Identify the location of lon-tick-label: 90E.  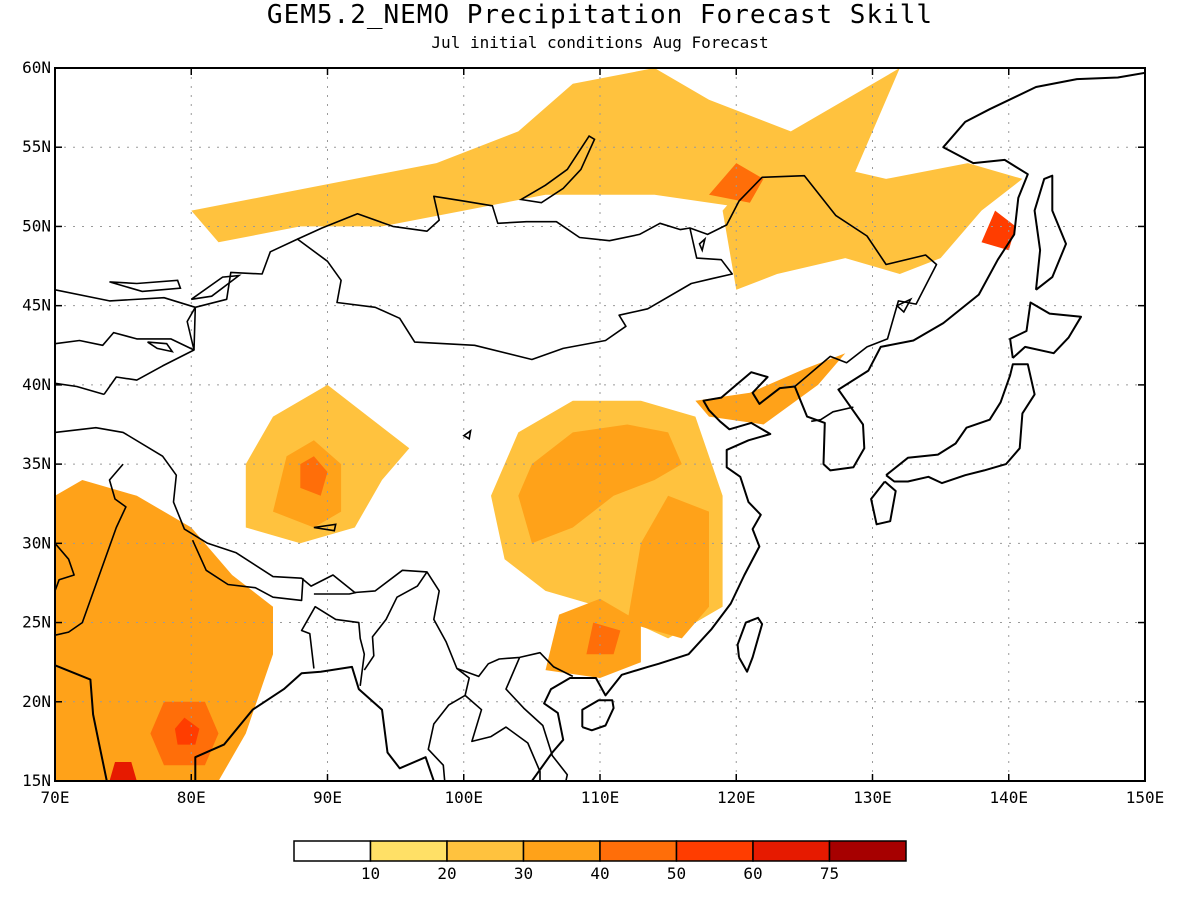
(327, 797).